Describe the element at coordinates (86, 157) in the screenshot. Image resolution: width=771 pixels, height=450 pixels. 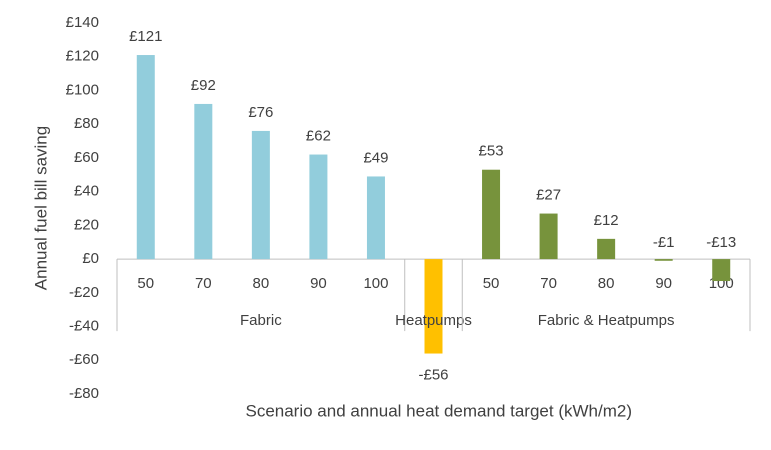
I see `y-tick-label: £60` at that location.